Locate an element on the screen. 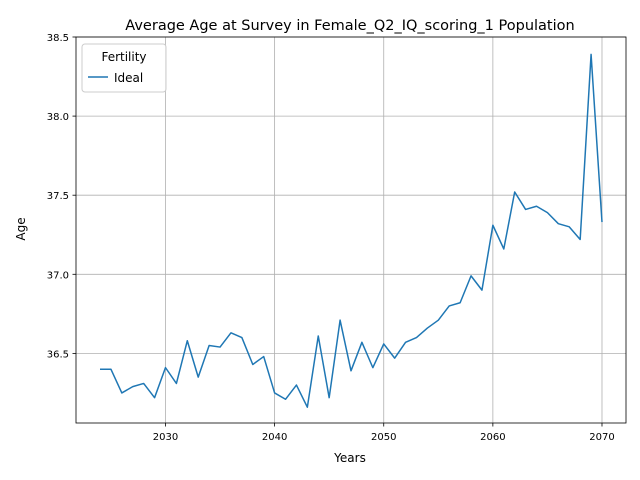 The image size is (640, 480). y-axis-label: Age is located at coordinates (21, 228).